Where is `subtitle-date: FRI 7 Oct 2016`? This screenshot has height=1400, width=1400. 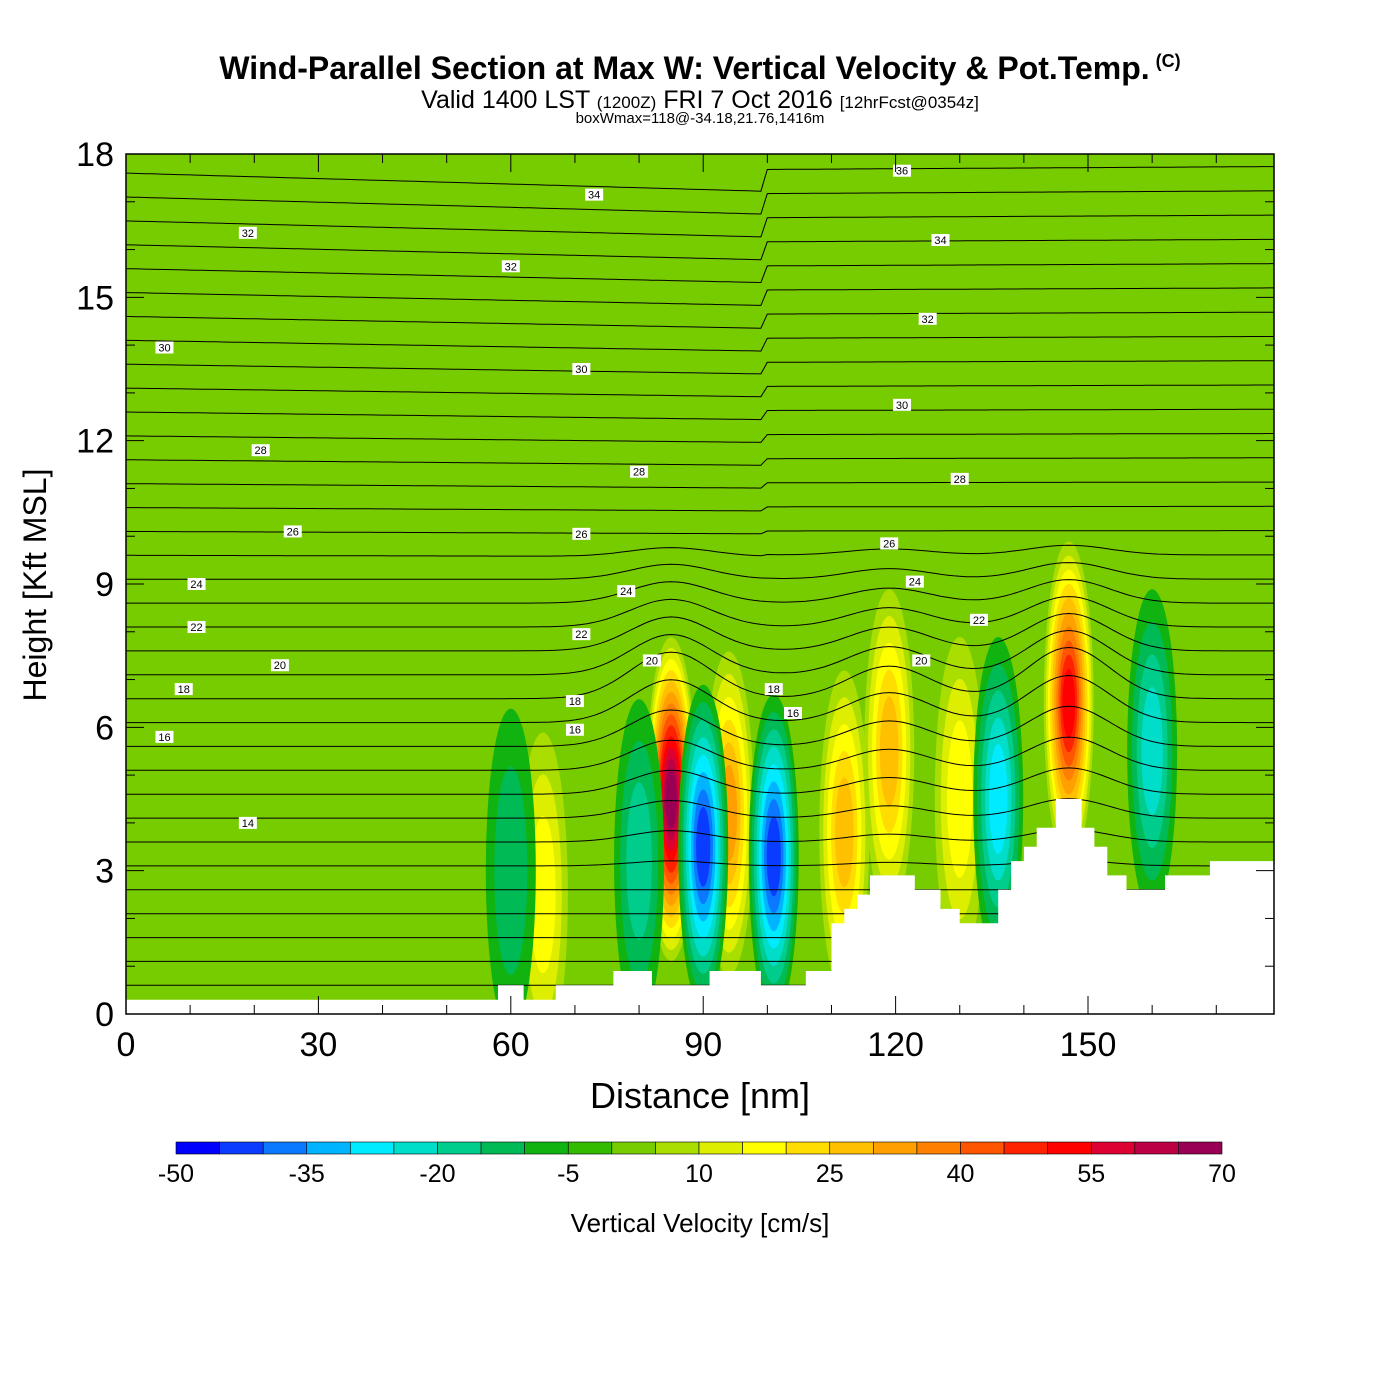 subtitle-date: FRI 7 Oct 2016 is located at coordinates (748, 100).